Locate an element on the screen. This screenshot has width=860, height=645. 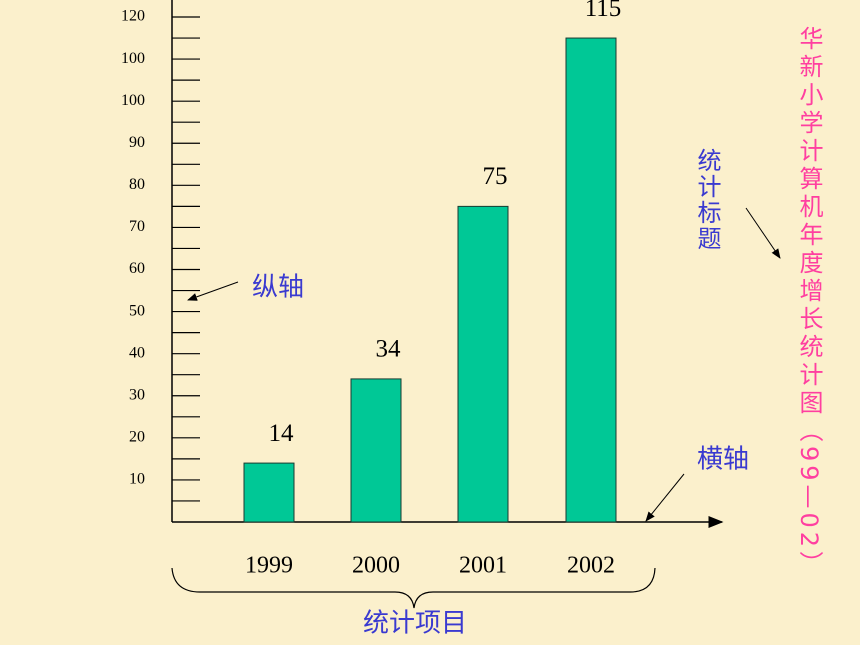
x-label: 统计项目 is located at coordinates (415, 624).